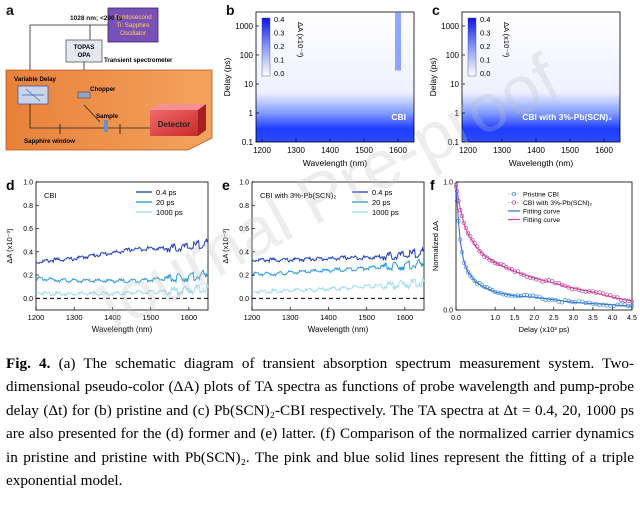 Image resolution: width=640 pixels, height=520 pixels. I want to click on panel-a-letter: a, so click(10, 10).